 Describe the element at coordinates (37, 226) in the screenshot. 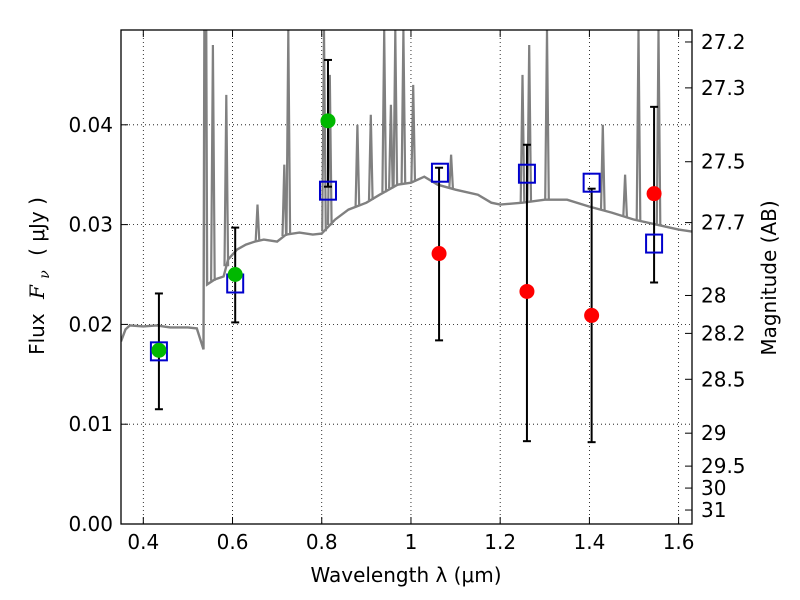

I see `y-axis-label-unit: ( μJy )` at that location.